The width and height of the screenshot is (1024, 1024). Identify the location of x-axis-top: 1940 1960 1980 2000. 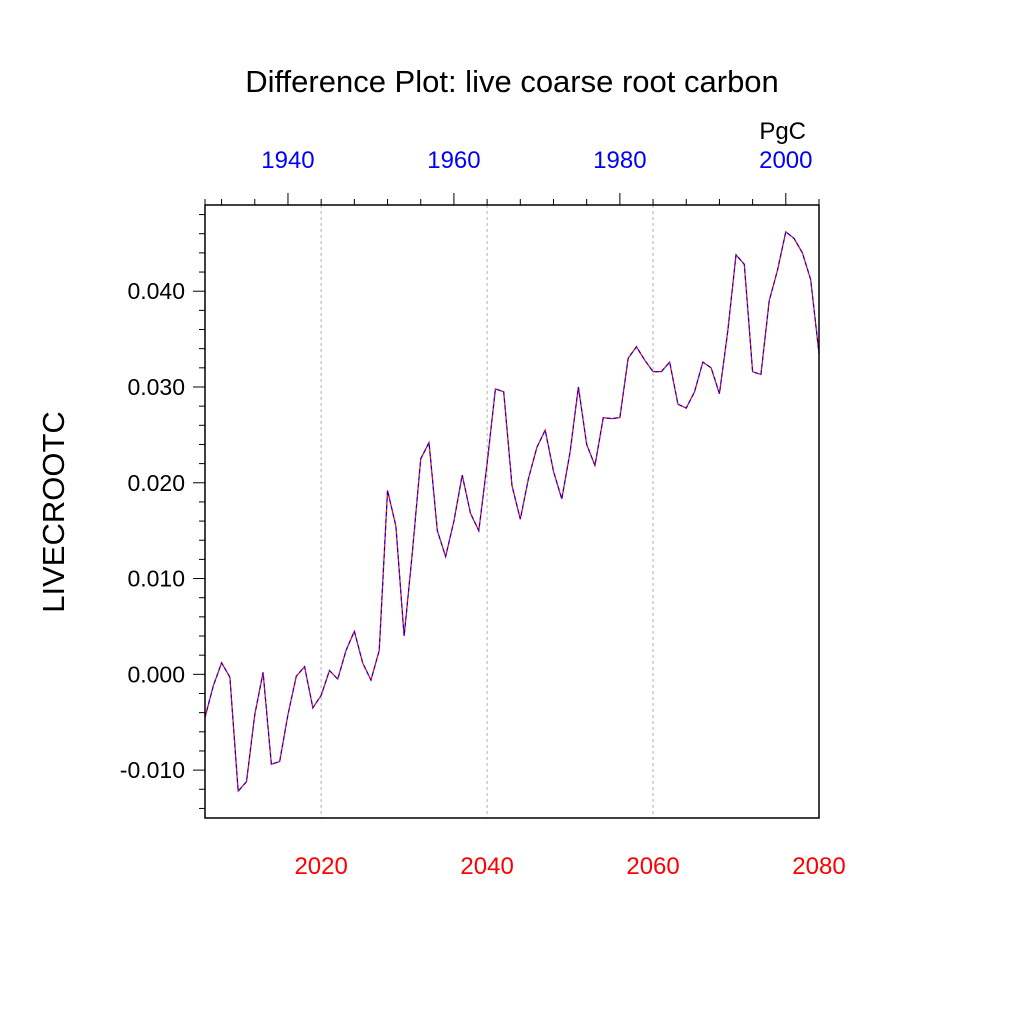
(512, 176).